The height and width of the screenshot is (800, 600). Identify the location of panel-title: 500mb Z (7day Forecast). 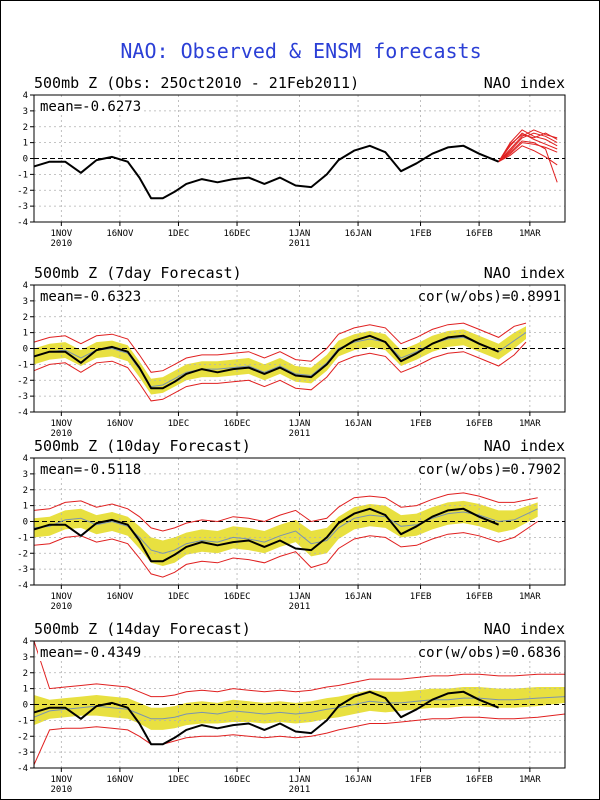
(138, 273).